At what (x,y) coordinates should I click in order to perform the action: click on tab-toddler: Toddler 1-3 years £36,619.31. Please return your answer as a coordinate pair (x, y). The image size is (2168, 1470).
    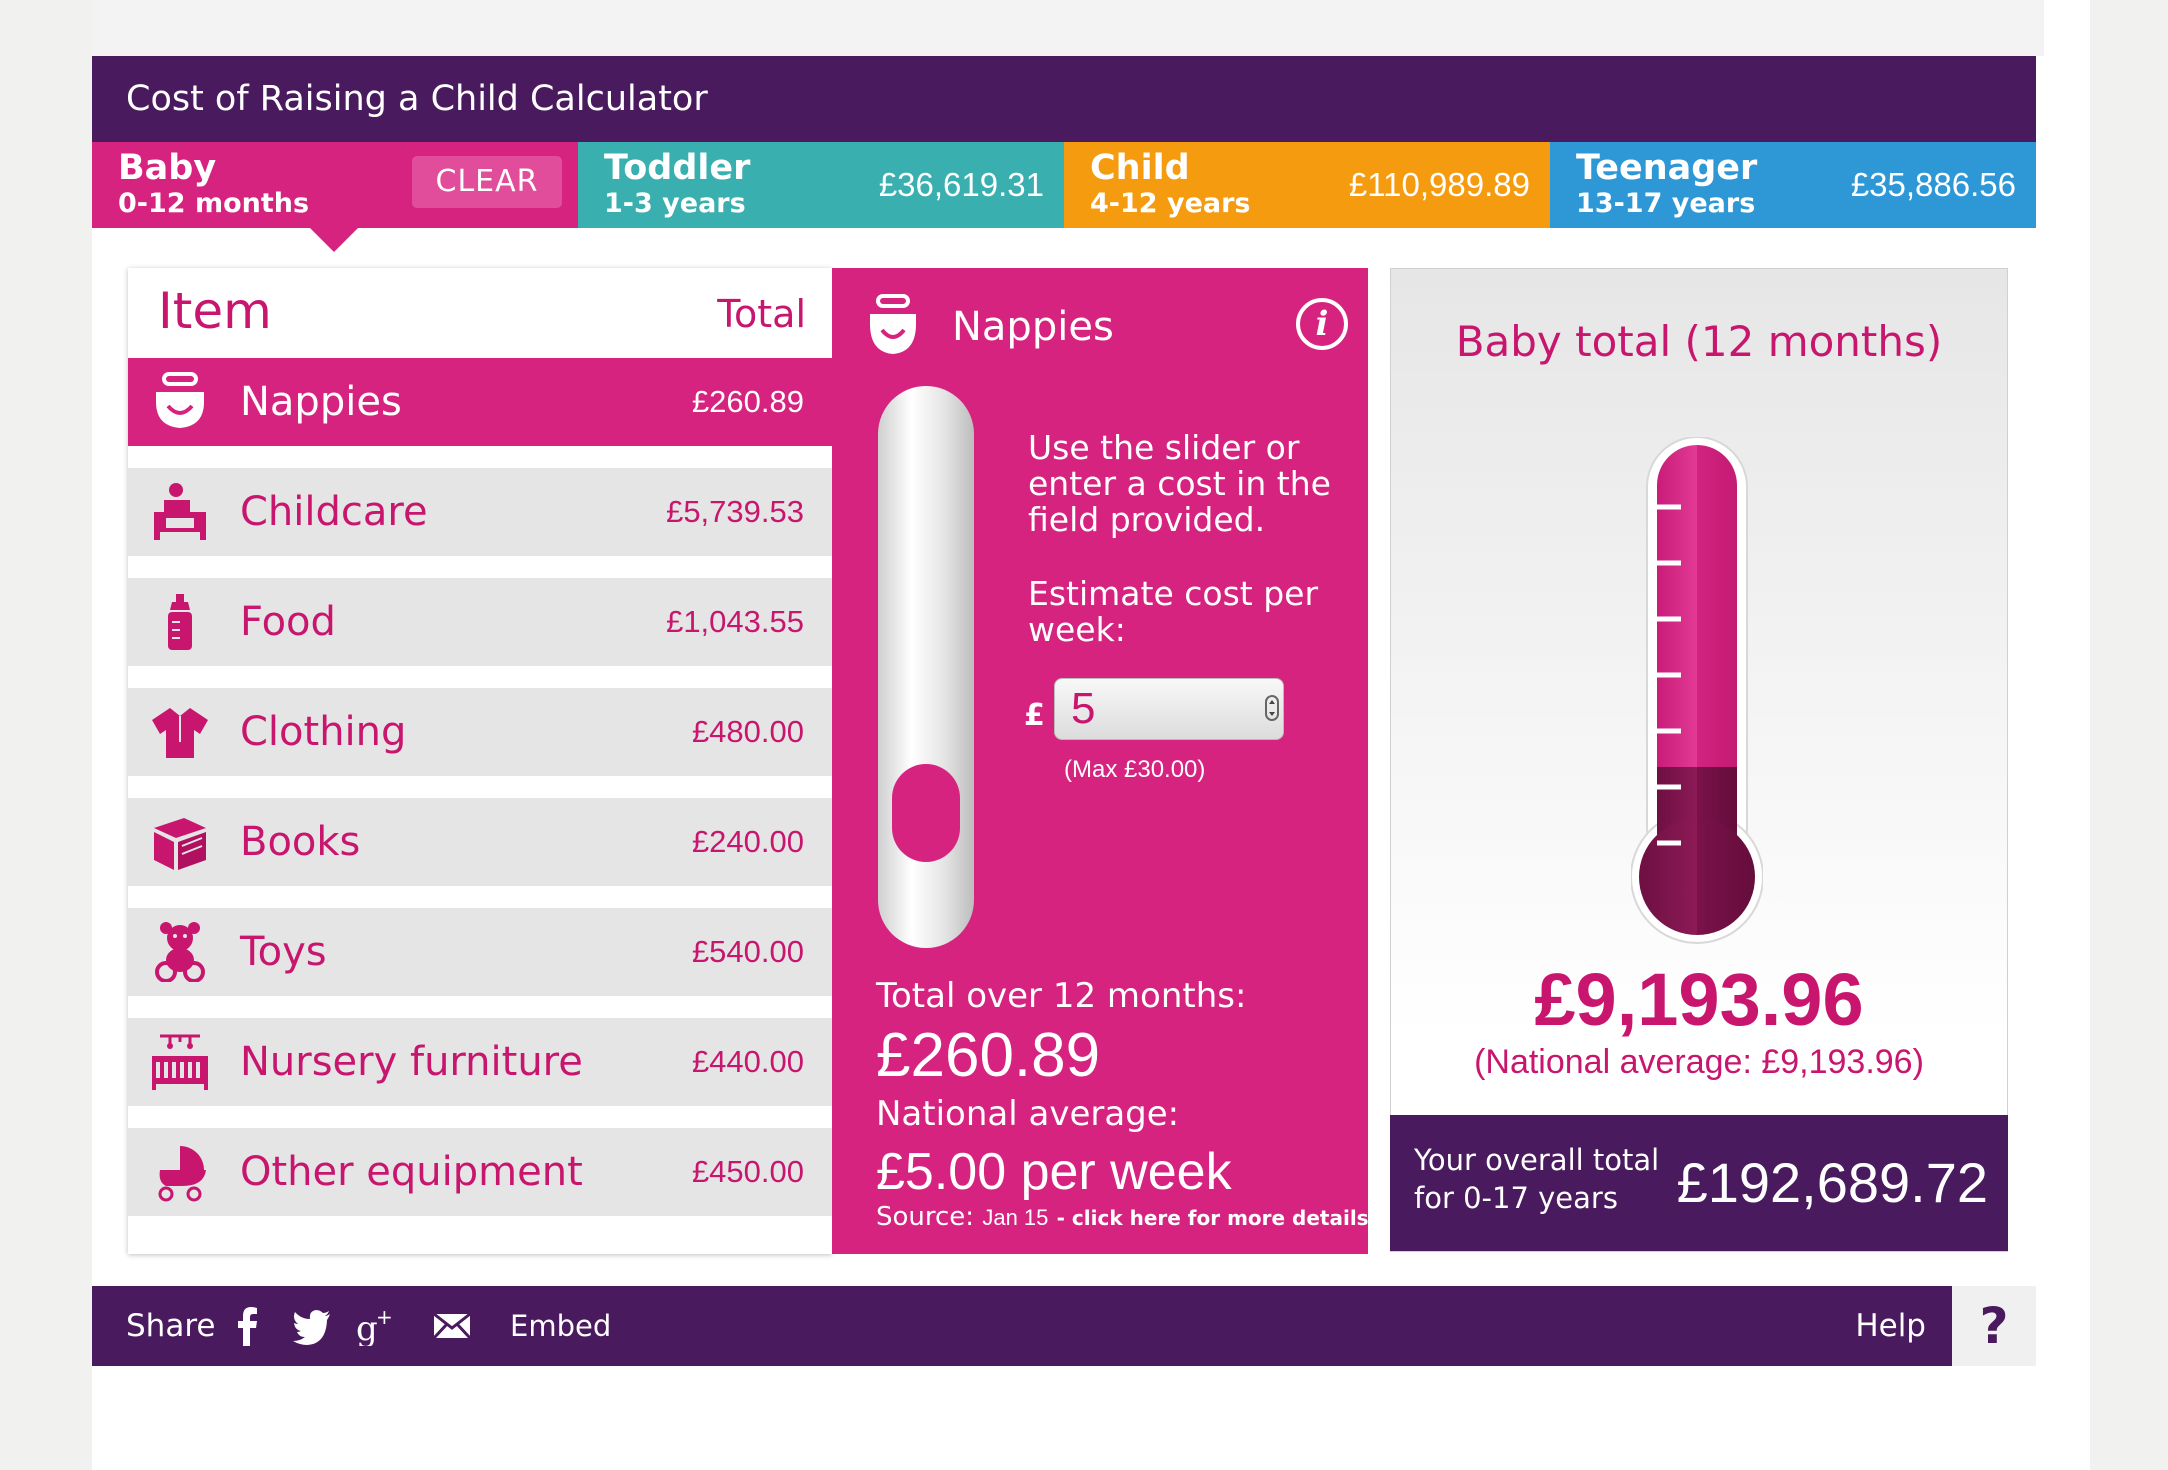
    Looking at the image, I should click on (821, 185).